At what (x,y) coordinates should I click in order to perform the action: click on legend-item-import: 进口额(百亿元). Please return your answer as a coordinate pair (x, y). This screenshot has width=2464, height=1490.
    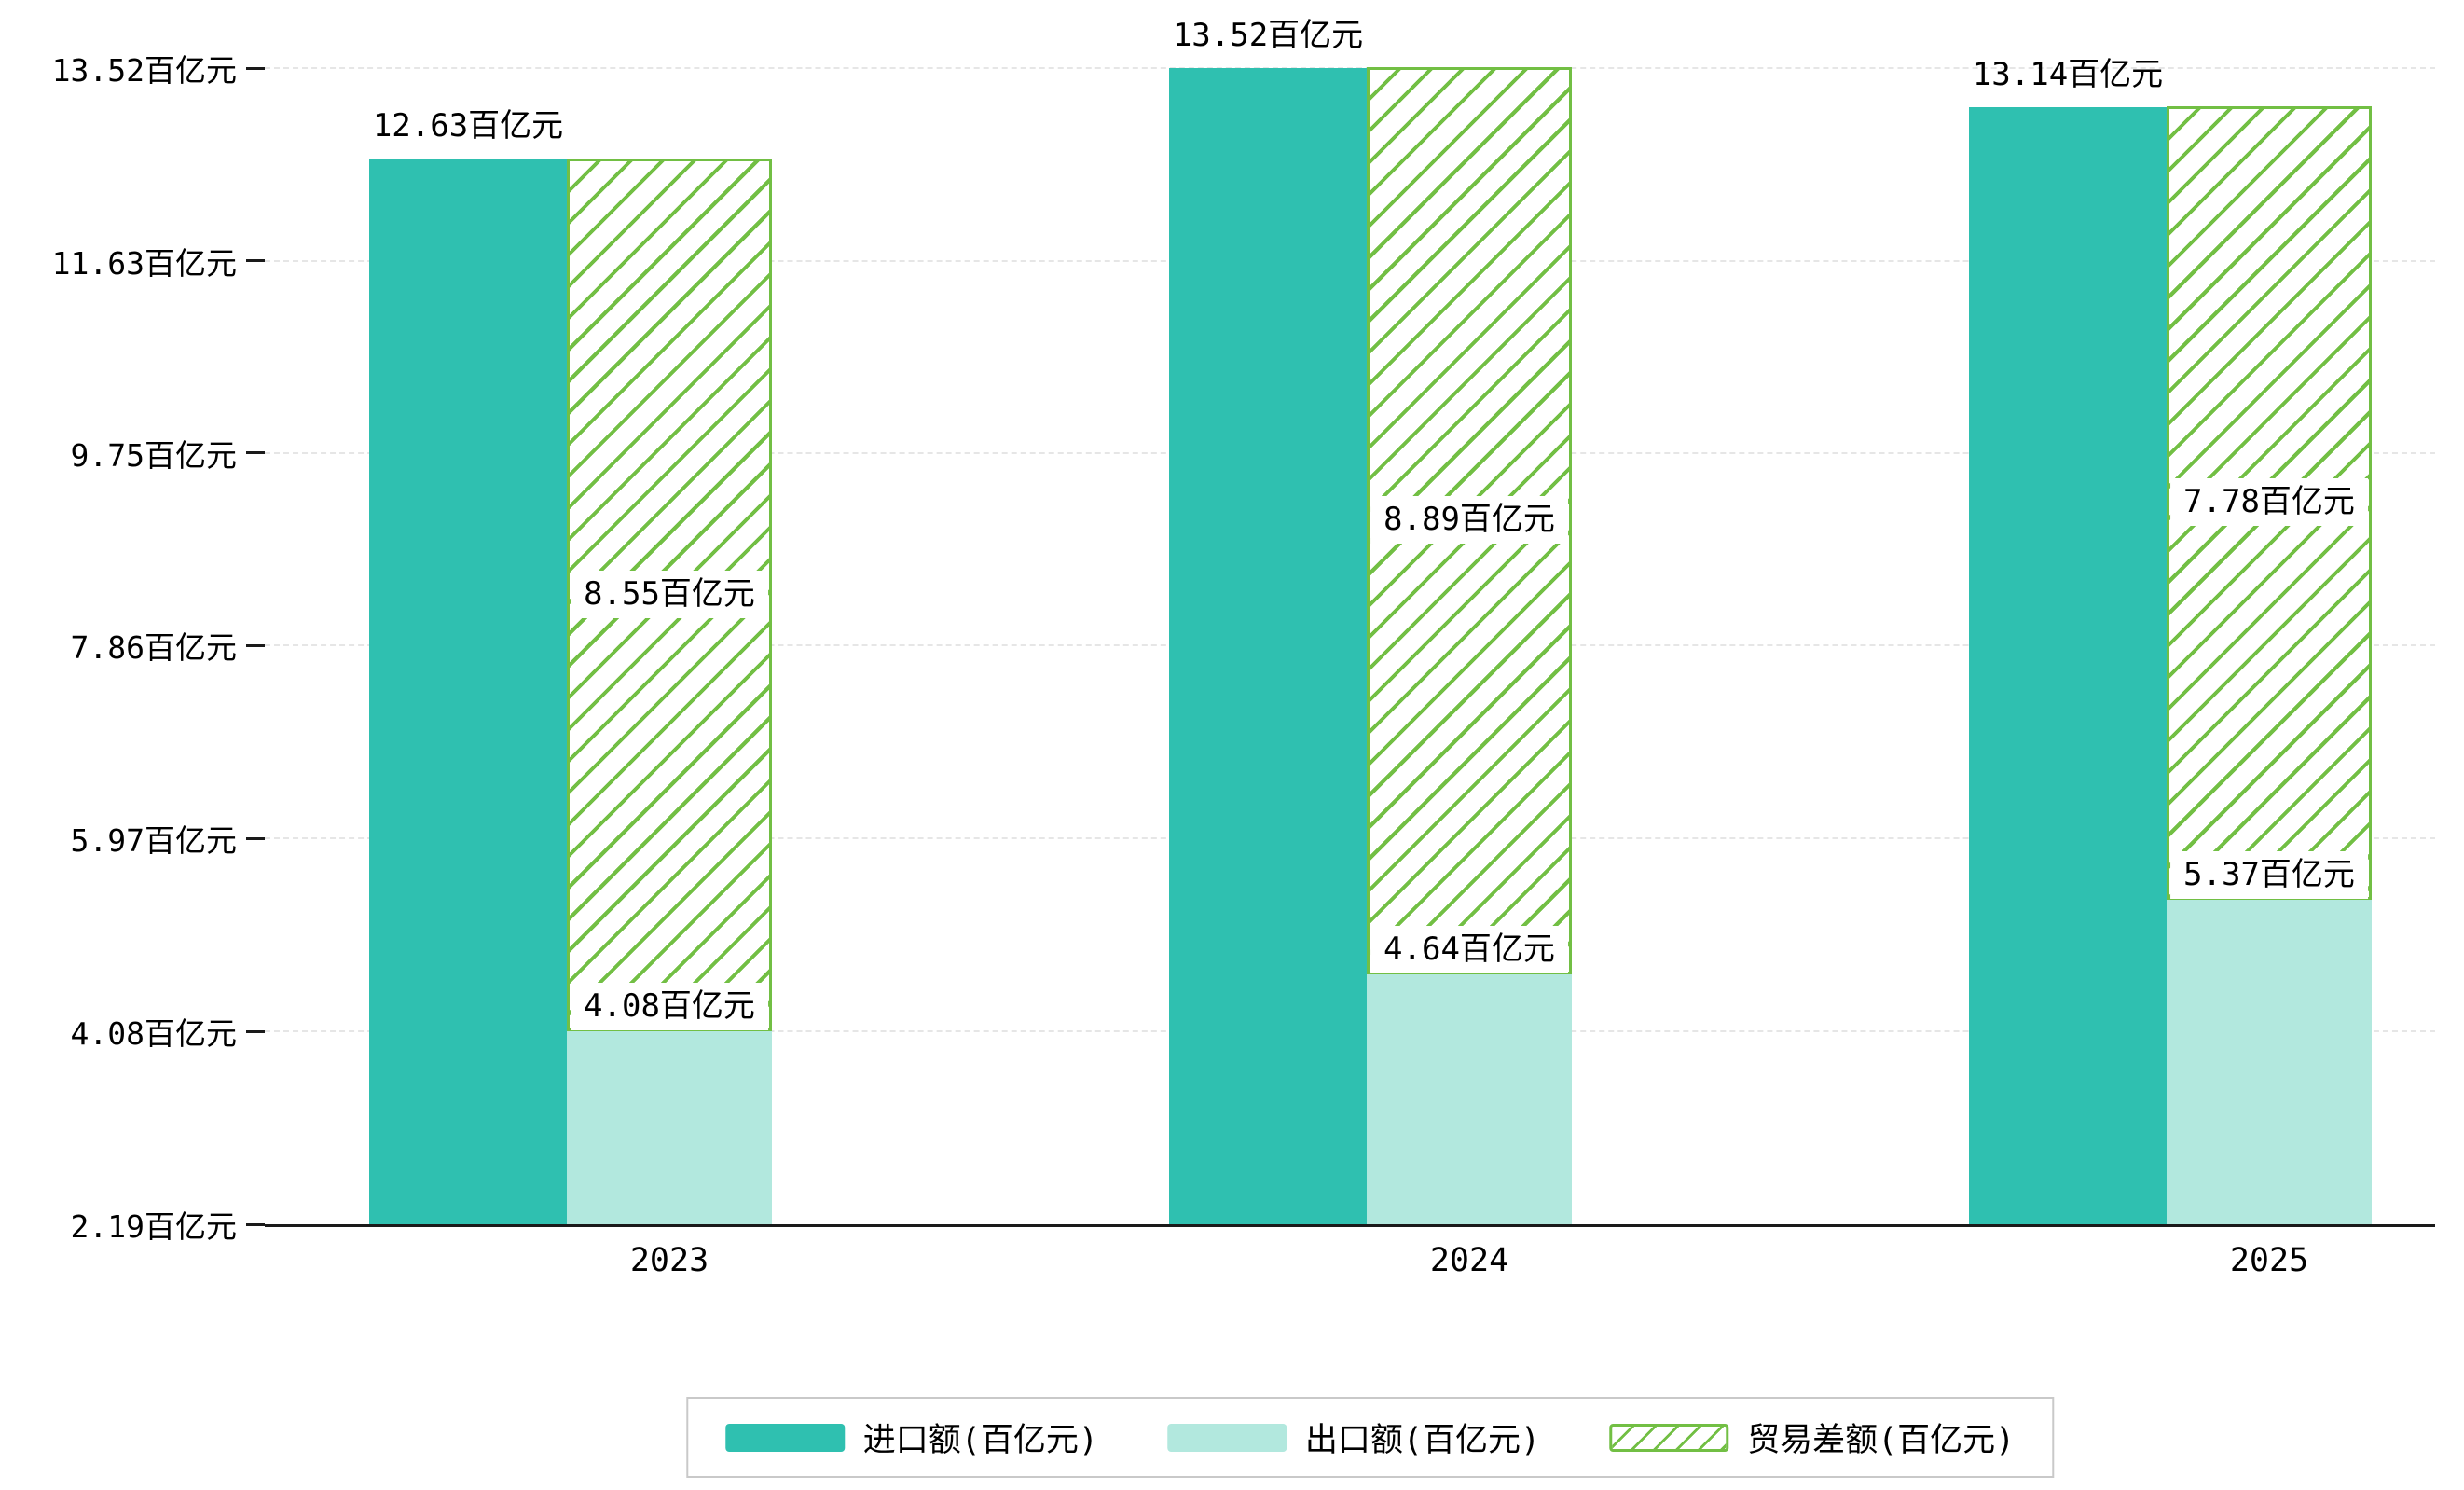
    Looking at the image, I should click on (911, 1437).